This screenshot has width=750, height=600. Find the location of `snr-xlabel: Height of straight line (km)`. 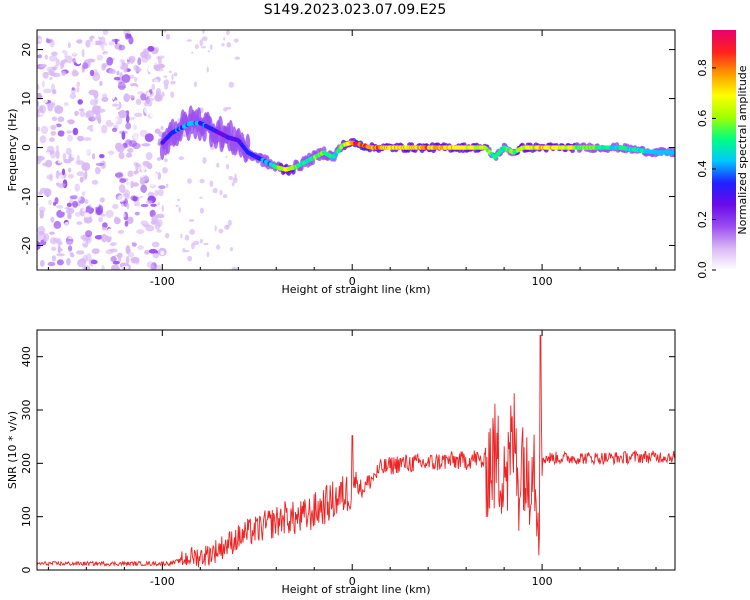

snr-xlabel: Height of straight line (km) is located at coordinates (355, 589).